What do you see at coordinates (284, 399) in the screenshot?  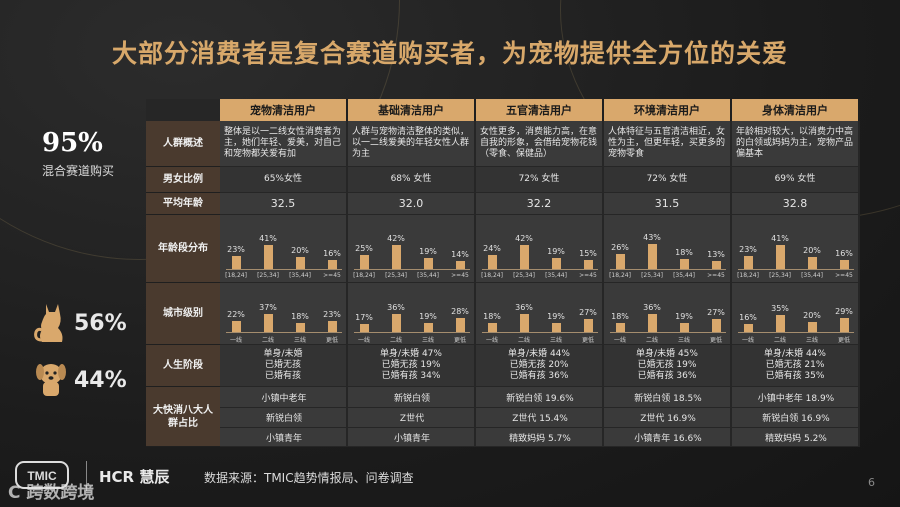 I see `segment-line: 小镇中老年` at bounding box center [284, 399].